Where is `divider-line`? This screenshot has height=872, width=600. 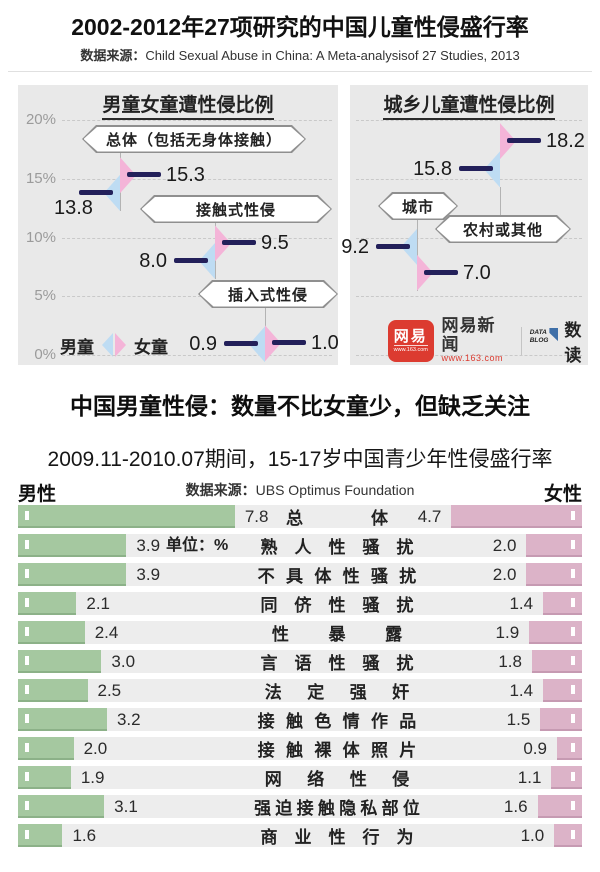
divider-line is located at coordinates (300, 71).